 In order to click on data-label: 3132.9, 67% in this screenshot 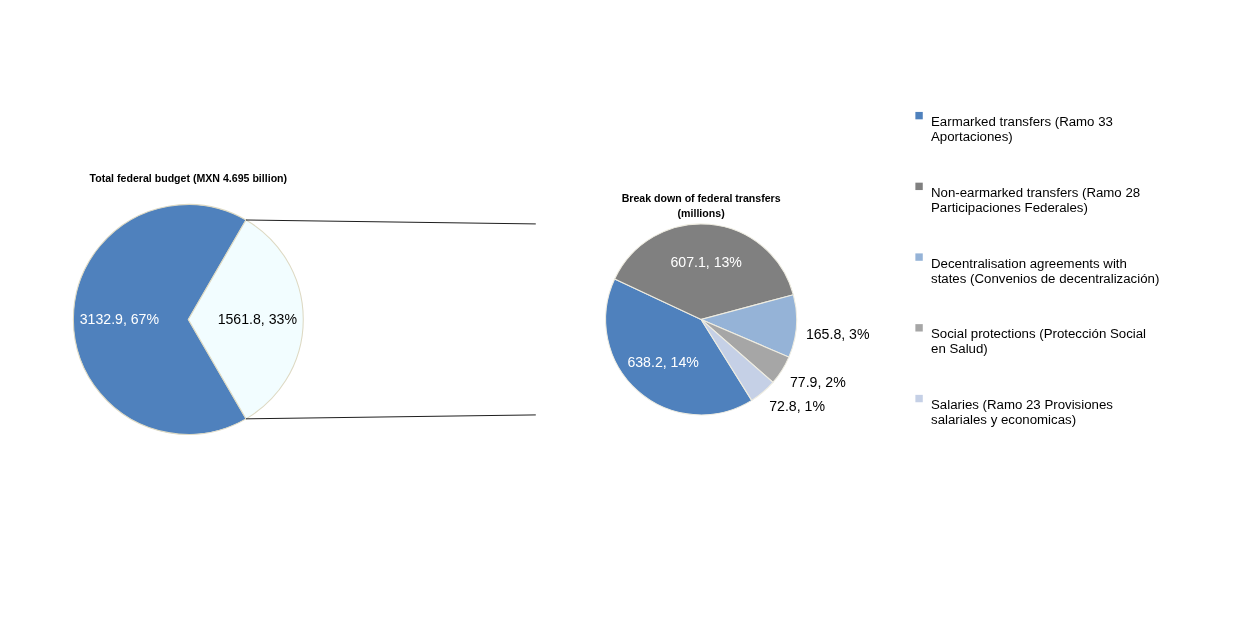, I will do `click(119, 318)`.